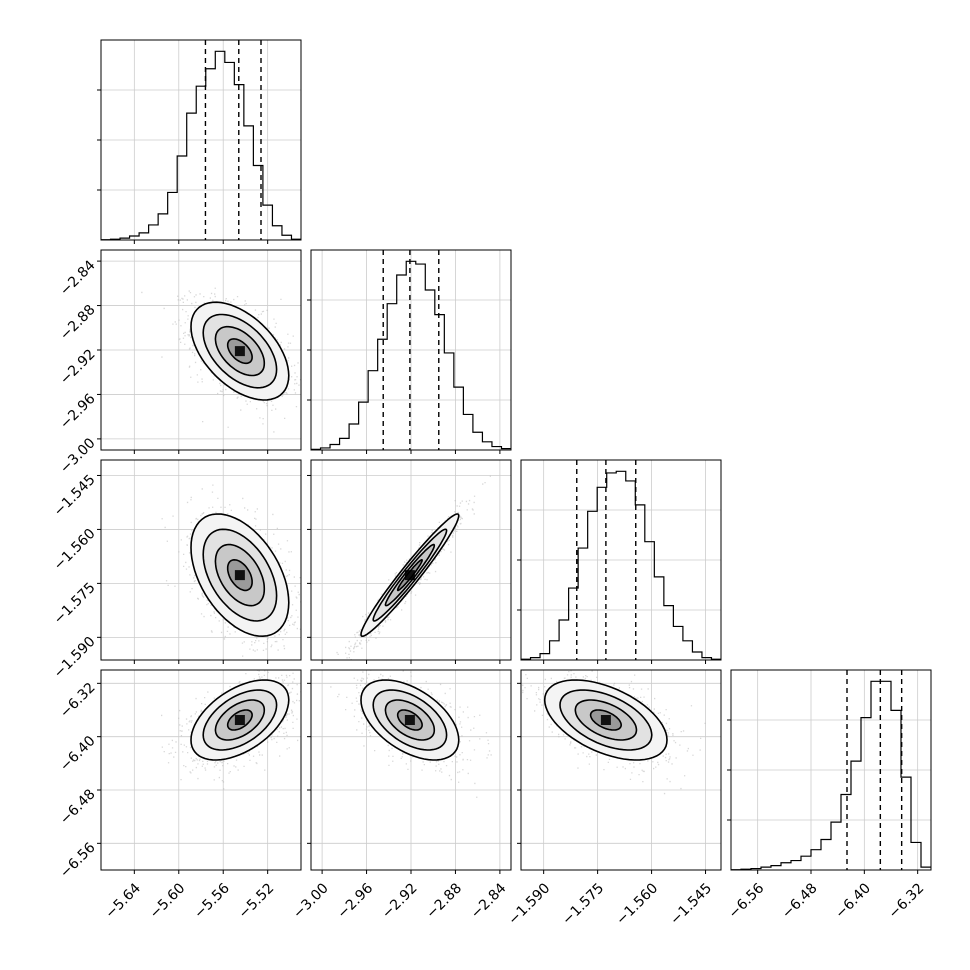 The width and height of the screenshot is (970, 970). I want to click on x-tick-labels-4: −6.56 −6.48 −6.40 −6.32, so click(827, 901).